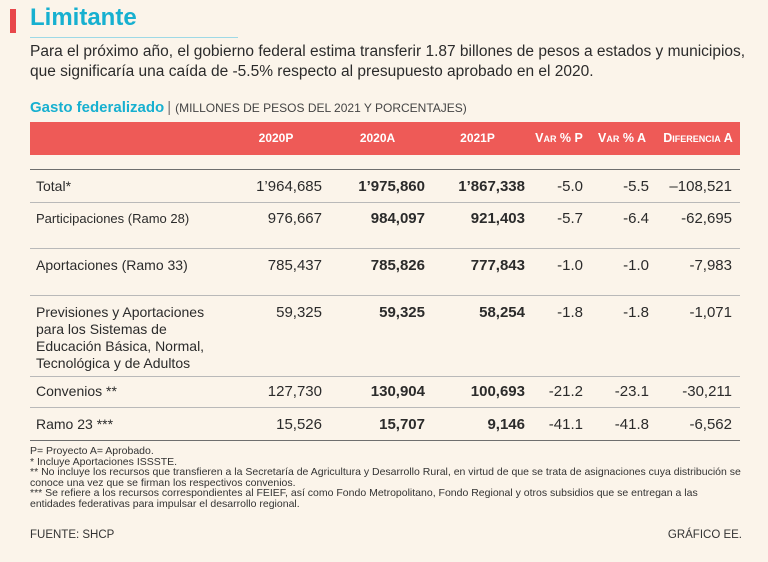 This screenshot has height=562, width=768. What do you see at coordinates (385, 169) in the screenshot?
I see `table-top-rule` at bounding box center [385, 169].